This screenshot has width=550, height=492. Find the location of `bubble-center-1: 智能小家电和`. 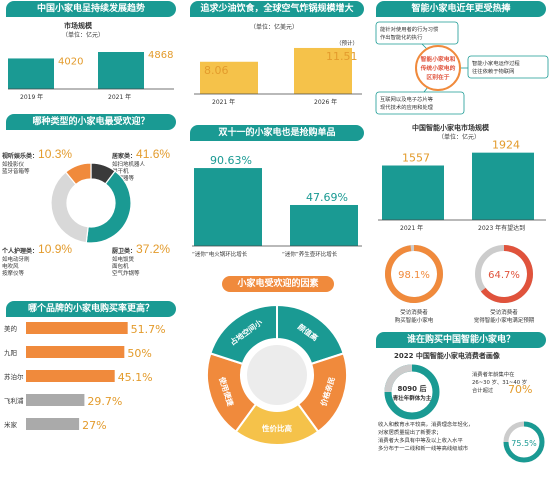

bubble-center-1: 智能小家电和 is located at coordinates (438, 59).